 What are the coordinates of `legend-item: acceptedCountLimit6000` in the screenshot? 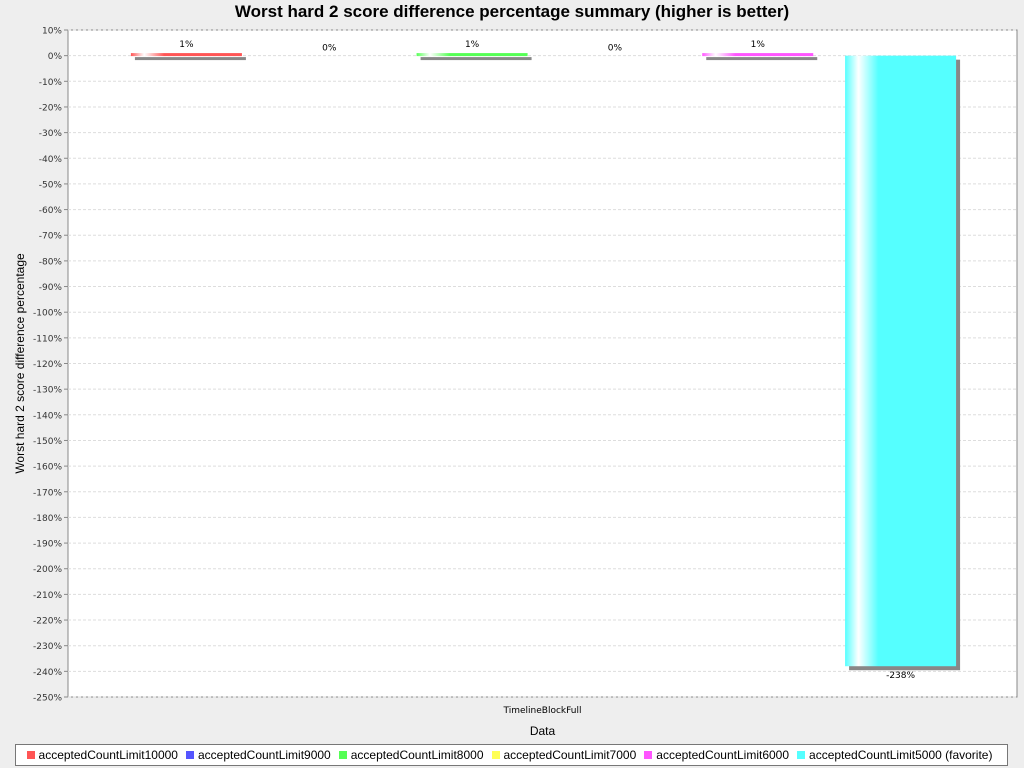 It's located at (716, 755).